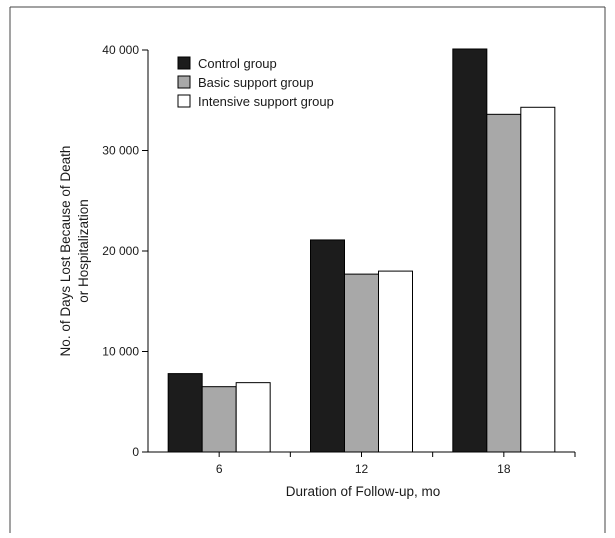  I want to click on y-tick-label: 0, so click(135, 452).